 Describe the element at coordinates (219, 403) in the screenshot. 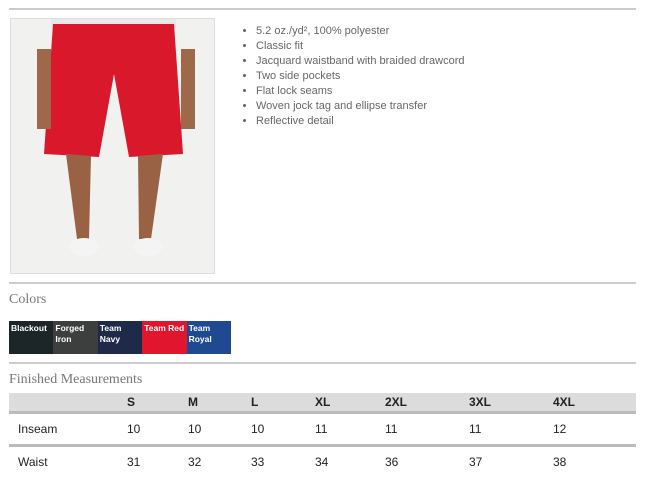

I see `header-cell: M` at that location.